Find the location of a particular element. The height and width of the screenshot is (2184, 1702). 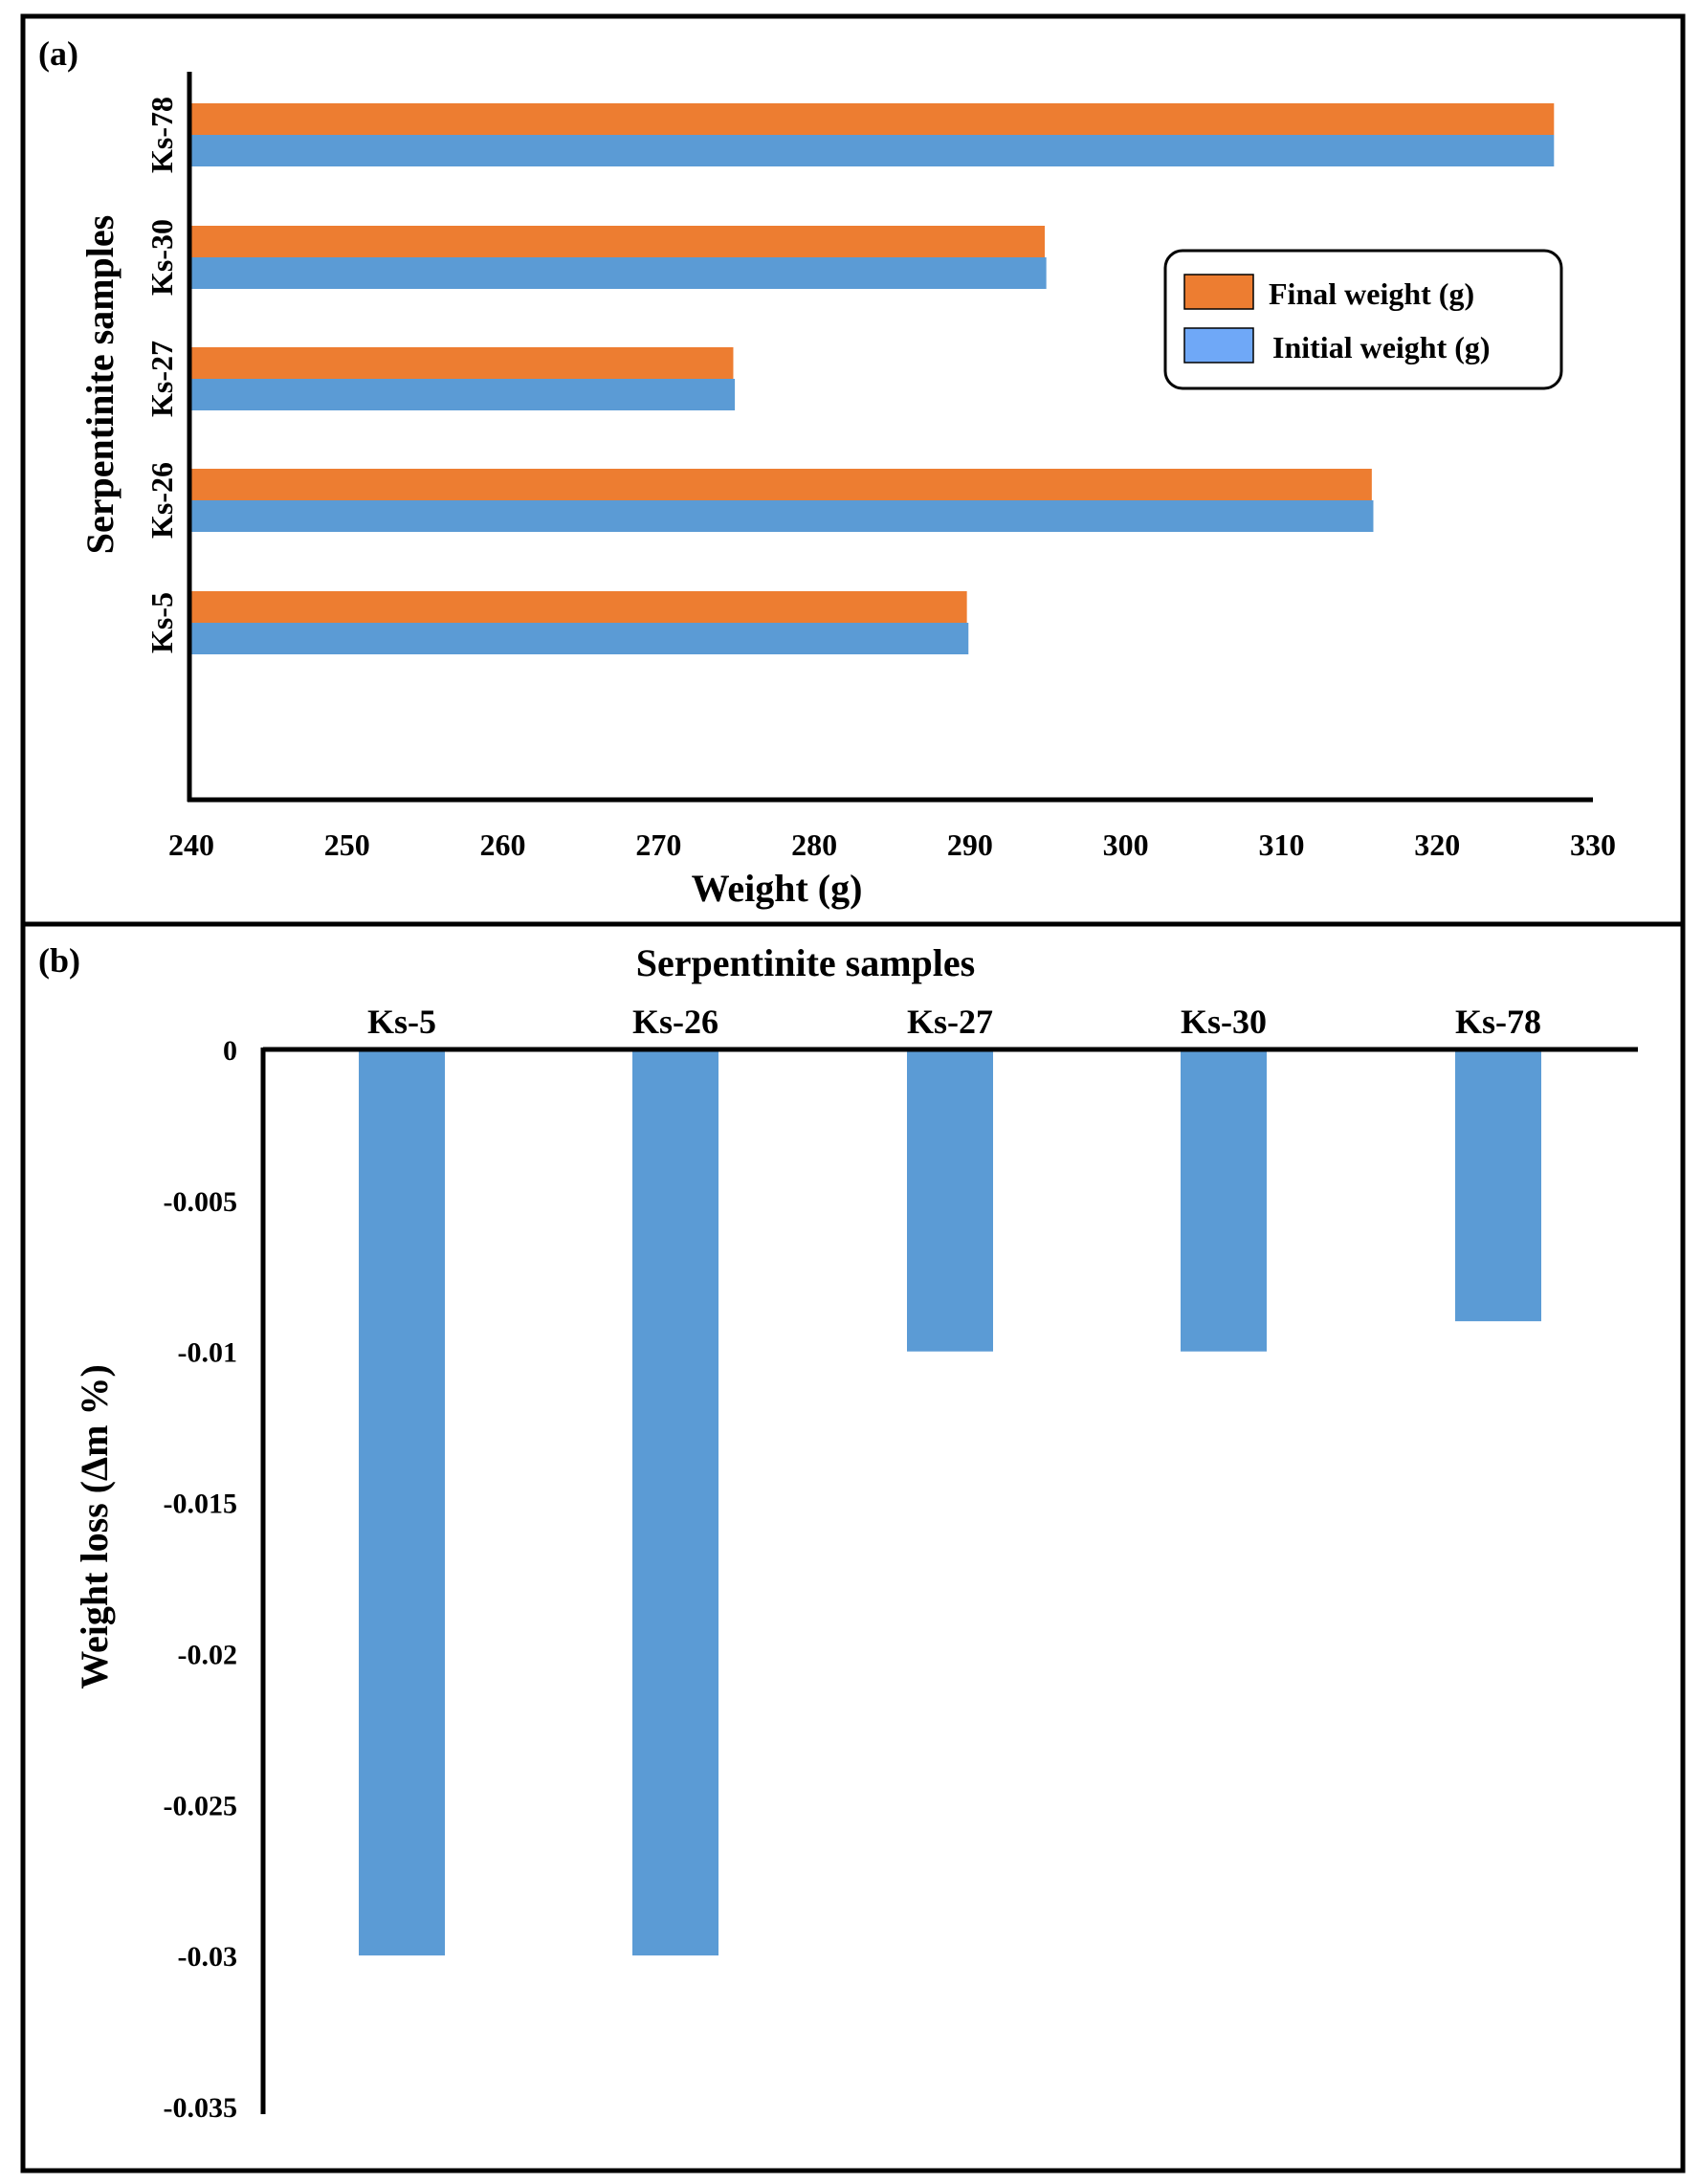

panel-a-x-tick-label: 250 is located at coordinates (347, 844).